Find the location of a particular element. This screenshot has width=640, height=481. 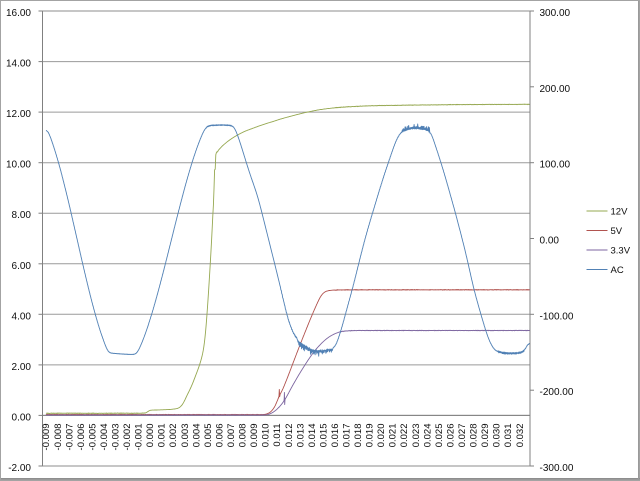

svg-text: 100.00 is located at coordinates (555, 165).